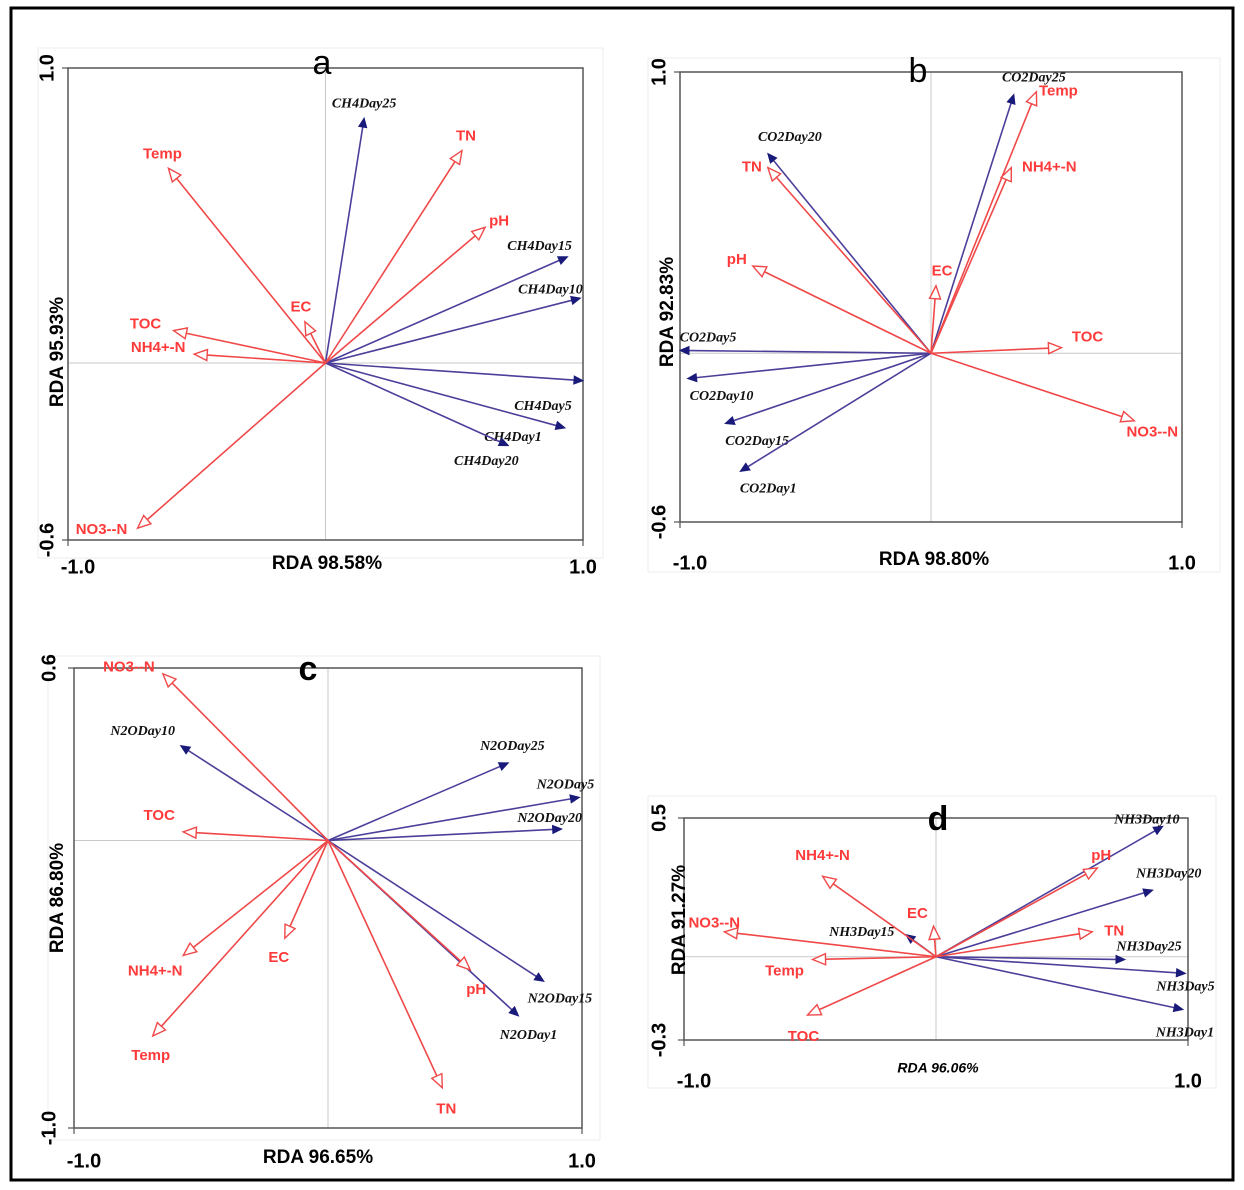 The width and height of the screenshot is (1244, 1190). Describe the element at coordinates (57, 898) in the screenshot. I see `y-axis-label: RDA 86.80%` at that location.